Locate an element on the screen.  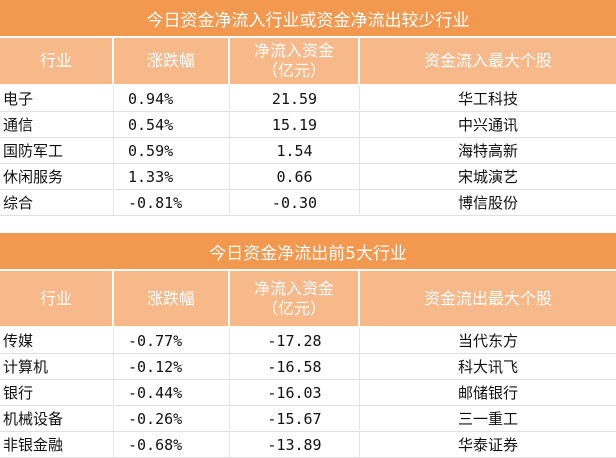
change-cell: -0.44% is located at coordinates (172, 392).